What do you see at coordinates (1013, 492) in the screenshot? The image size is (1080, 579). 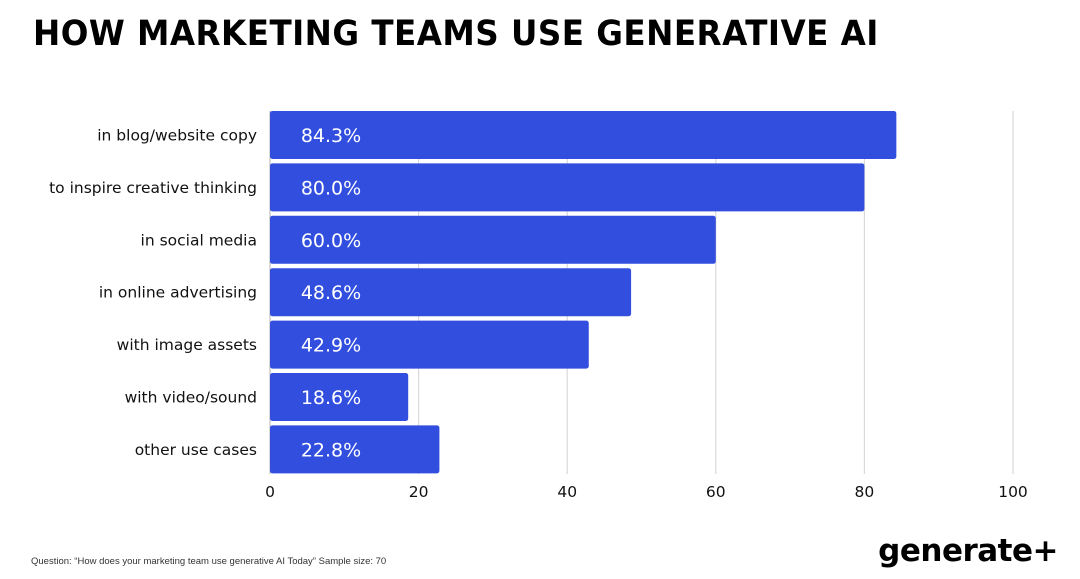 I see `x-tick-label: 100` at bounding box center [1013, 492].